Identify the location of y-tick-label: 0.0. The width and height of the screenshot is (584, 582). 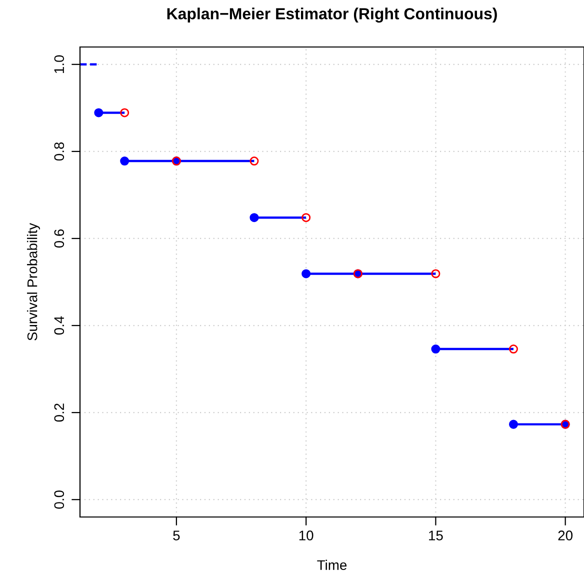
(59, 499).